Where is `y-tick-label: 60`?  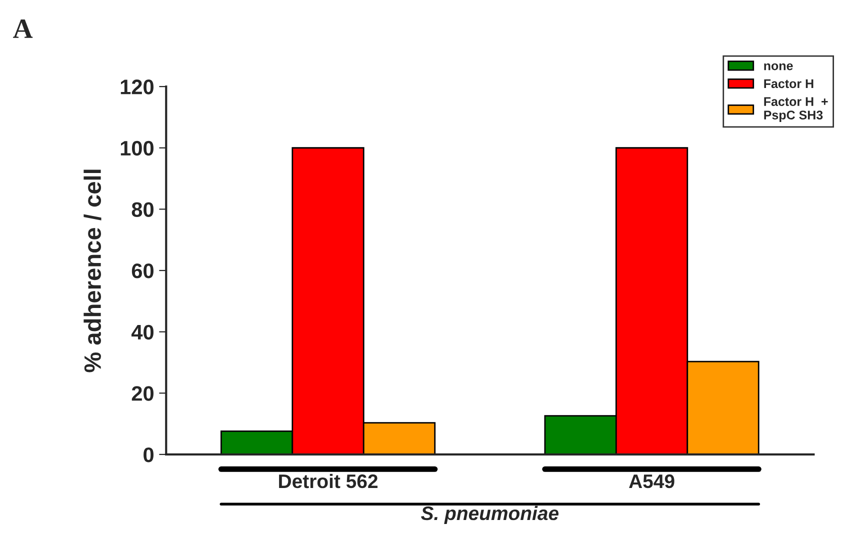
y-tick-label: 60 is located at coordinates (143, 271).